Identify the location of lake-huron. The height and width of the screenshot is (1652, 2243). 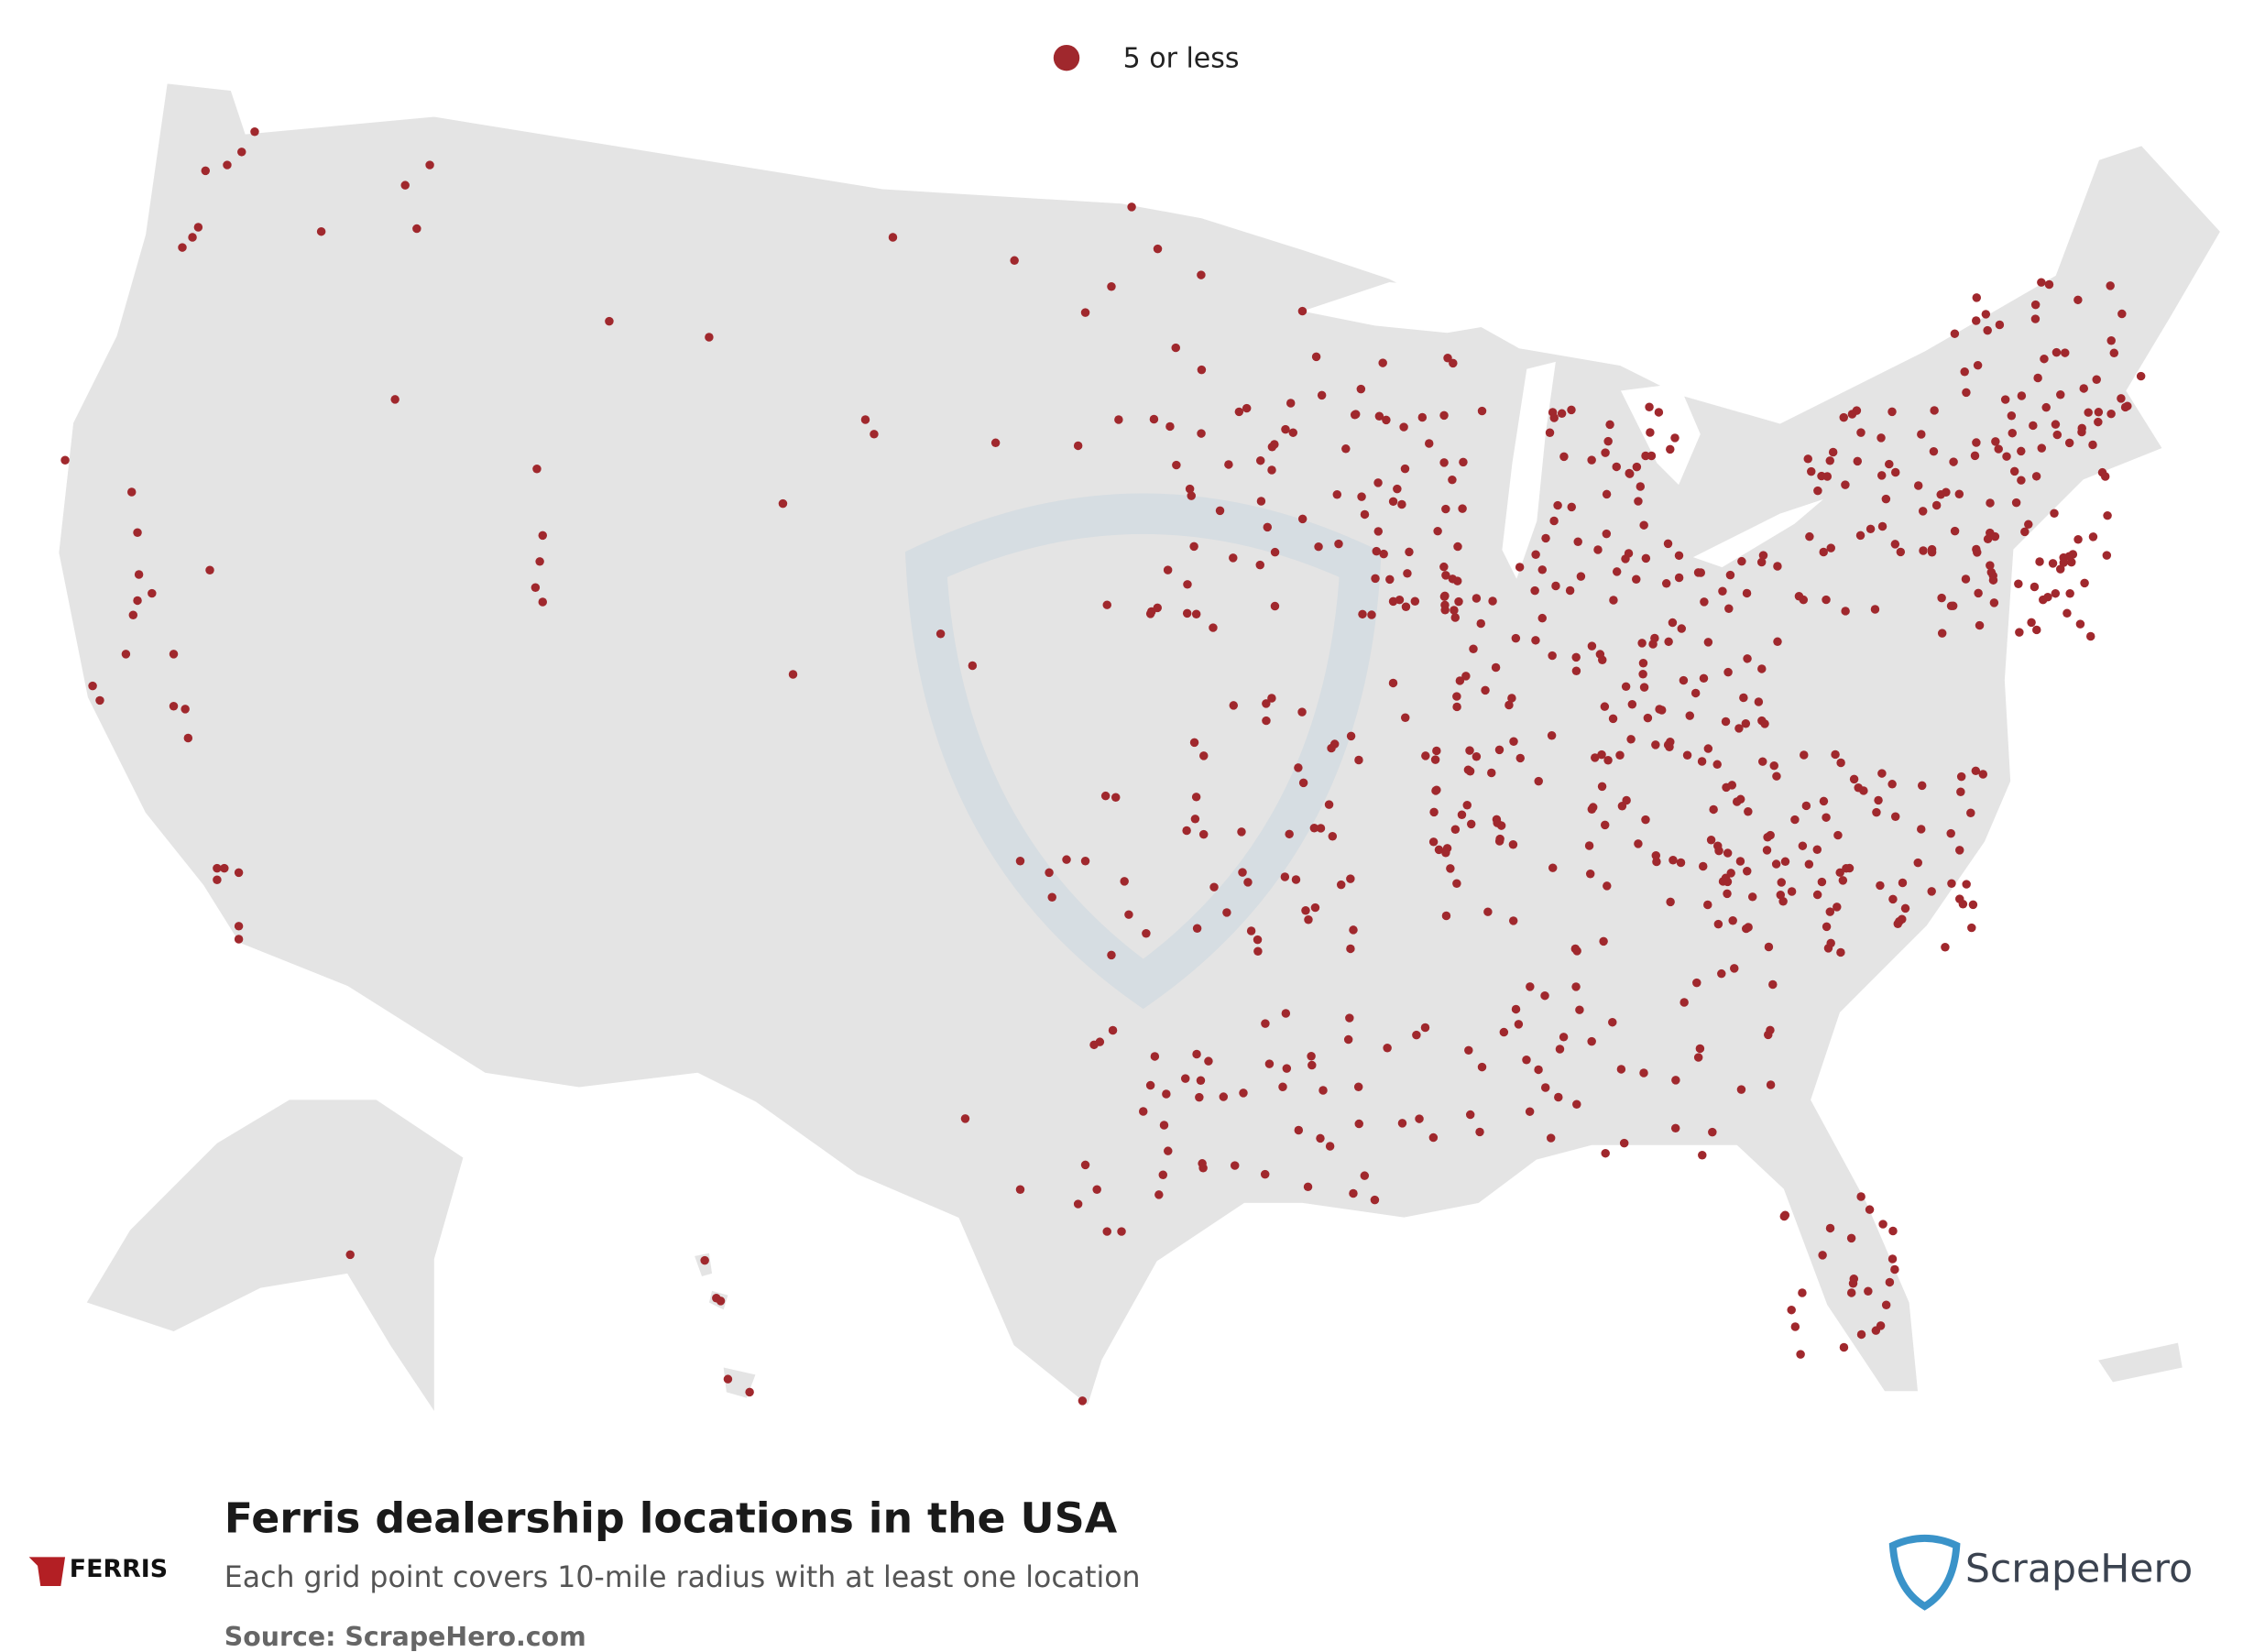
(1660, 434).